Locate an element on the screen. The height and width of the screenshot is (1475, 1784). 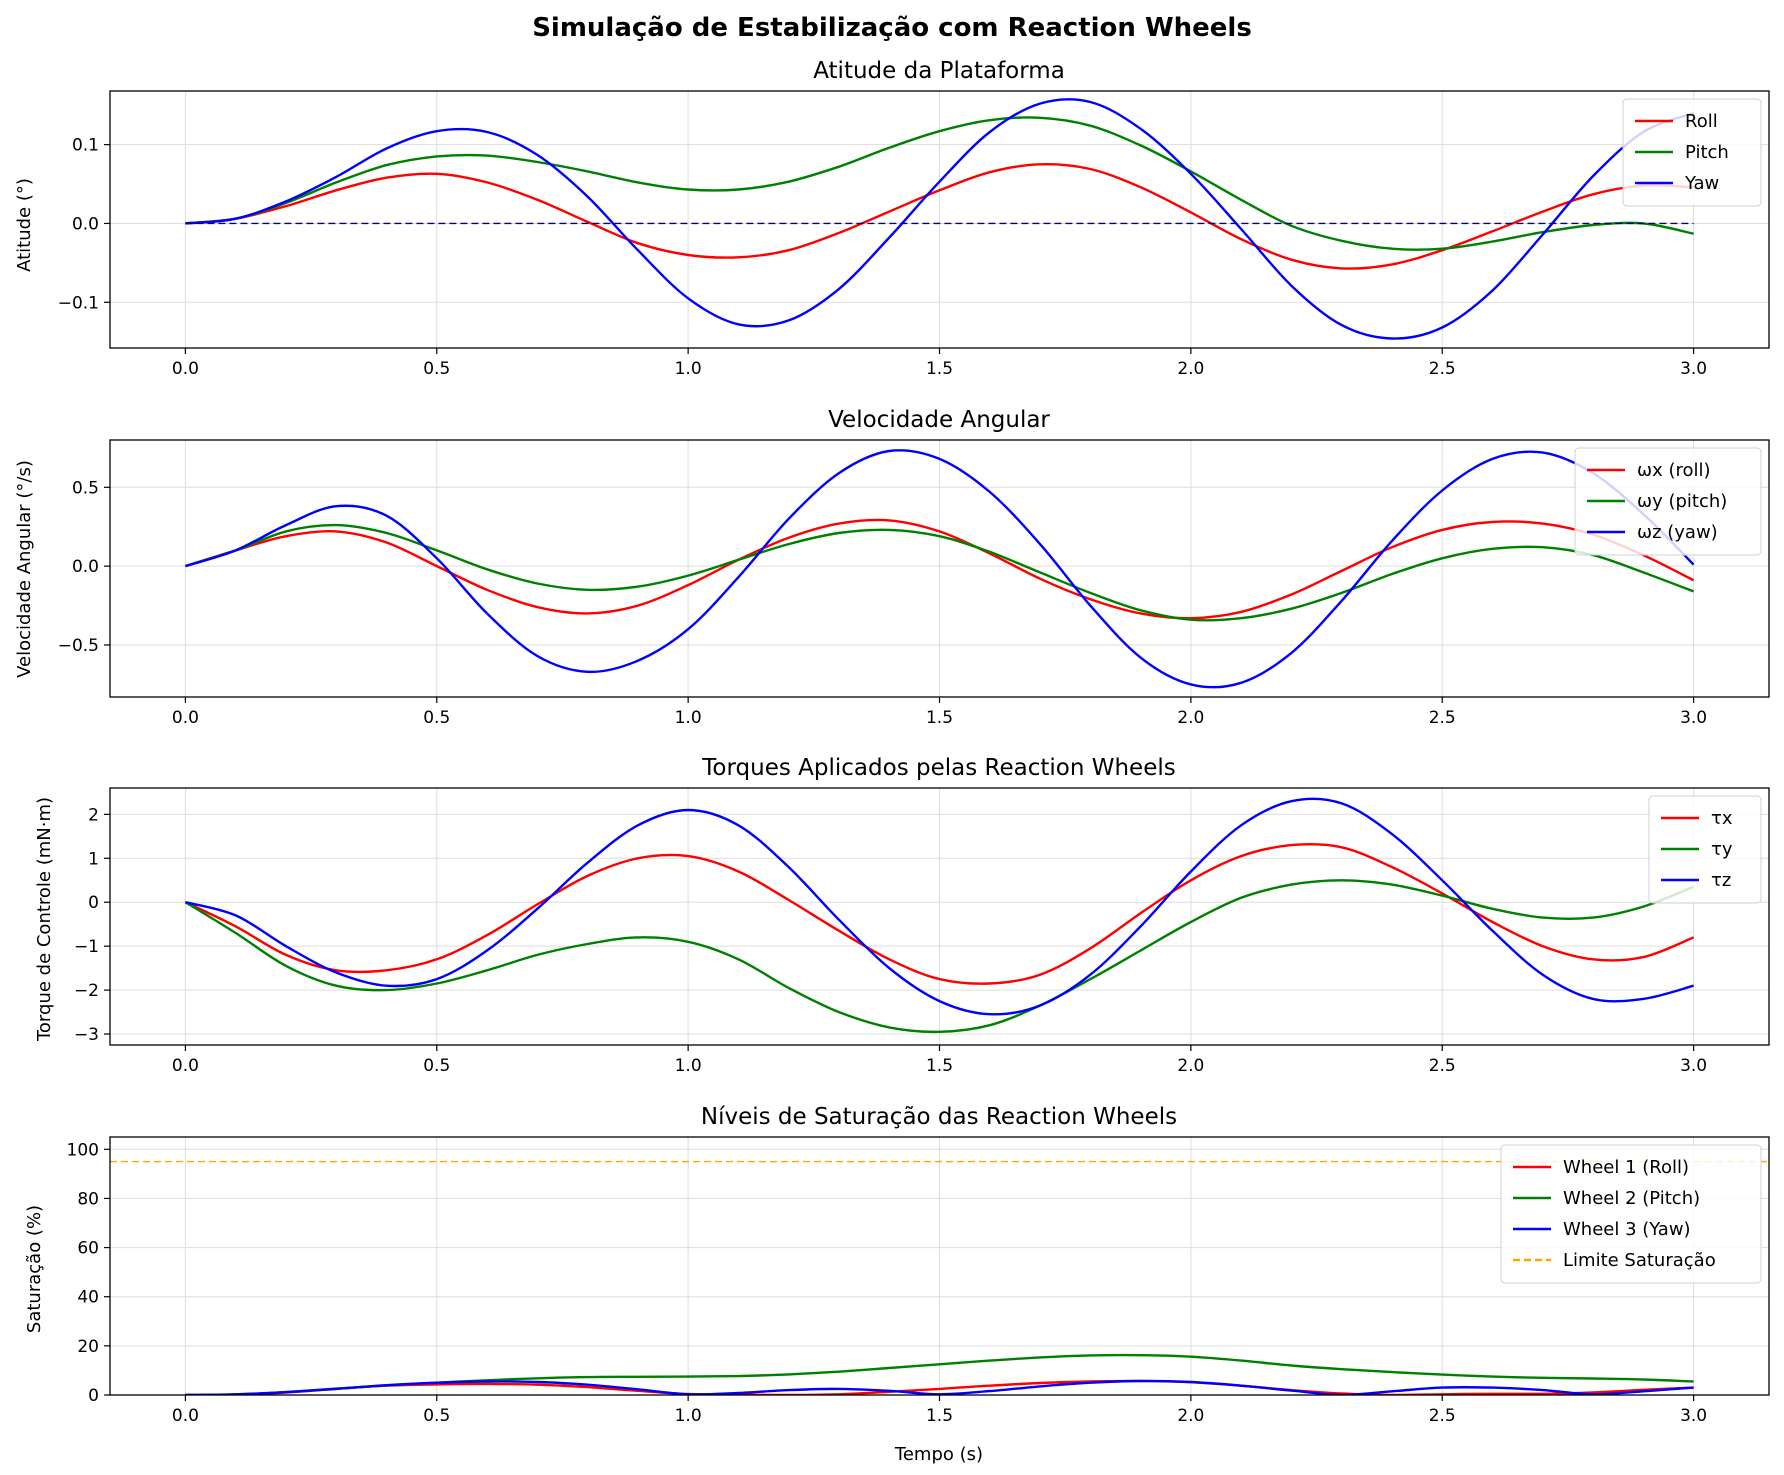
panel-title: Atitude da Plataforma is located at coordinates (939, 71).